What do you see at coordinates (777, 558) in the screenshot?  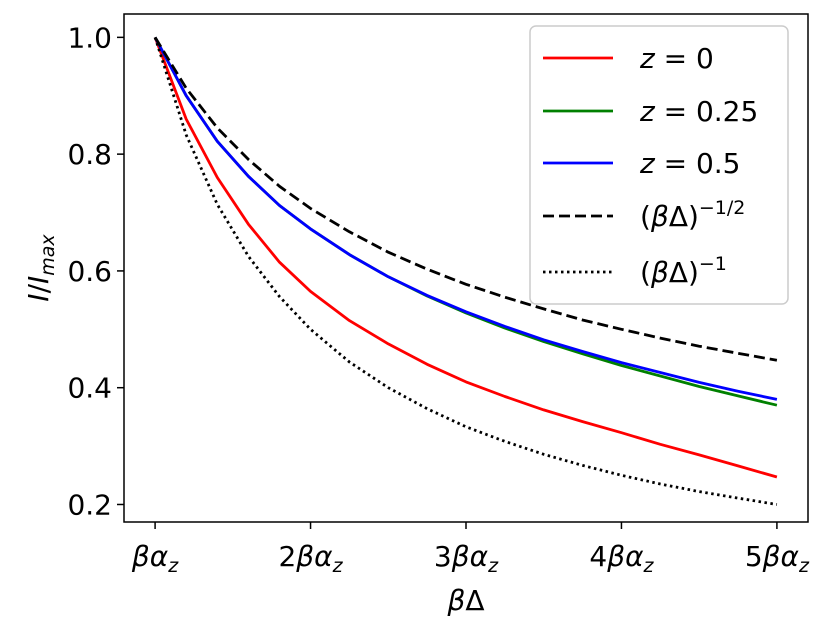 I see `x-tick-label: 5βαz` at bounding box center [777, 558].